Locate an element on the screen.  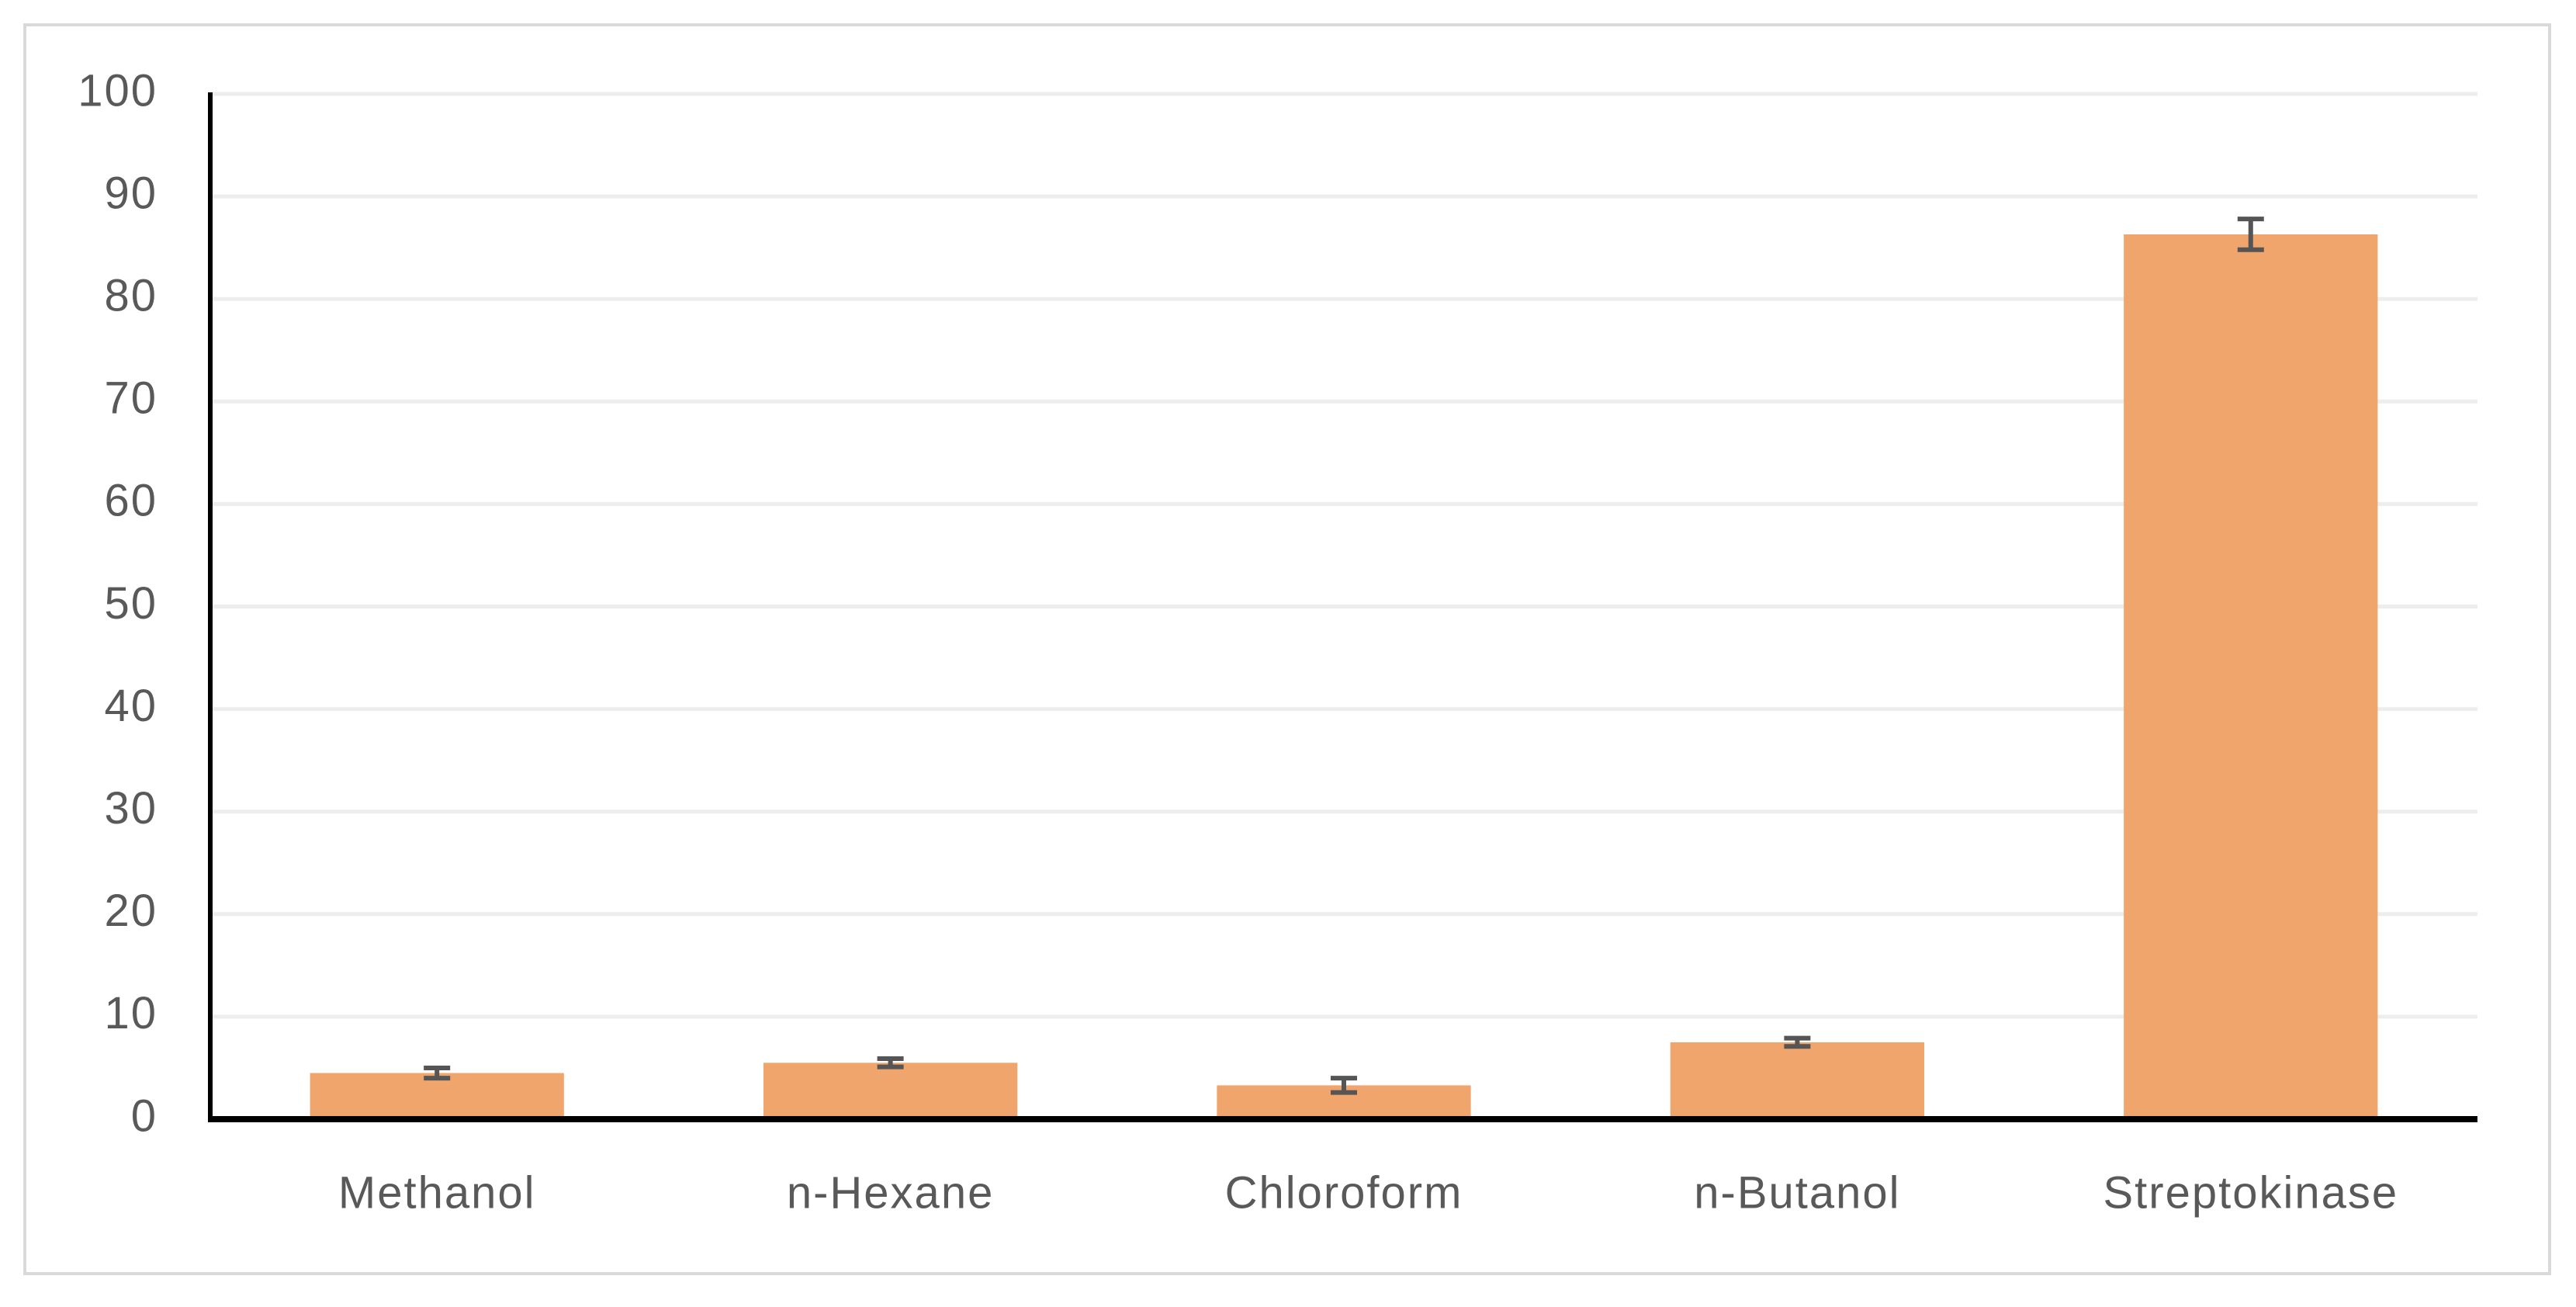
y-tick-label: 90 is located at coordinates (131, 193).